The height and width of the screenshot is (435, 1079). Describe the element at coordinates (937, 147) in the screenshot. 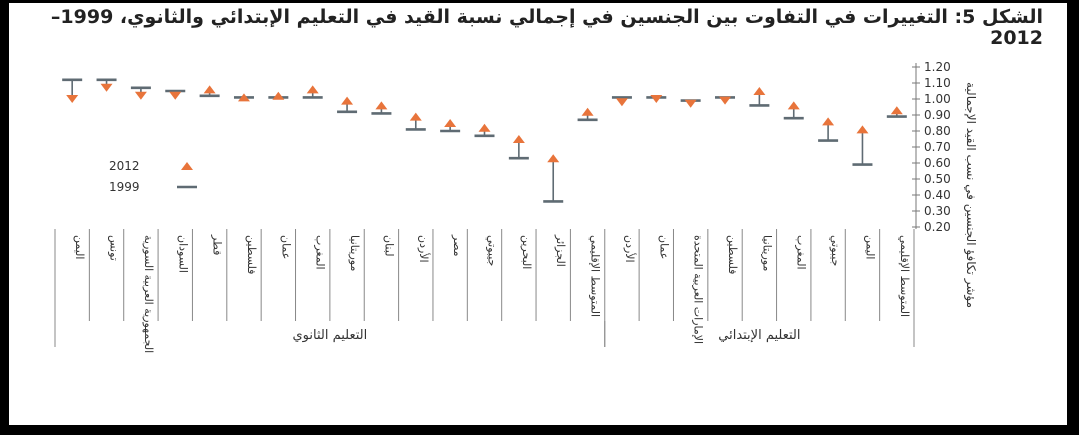

I see `y-tick-label: 0.70` at that location.